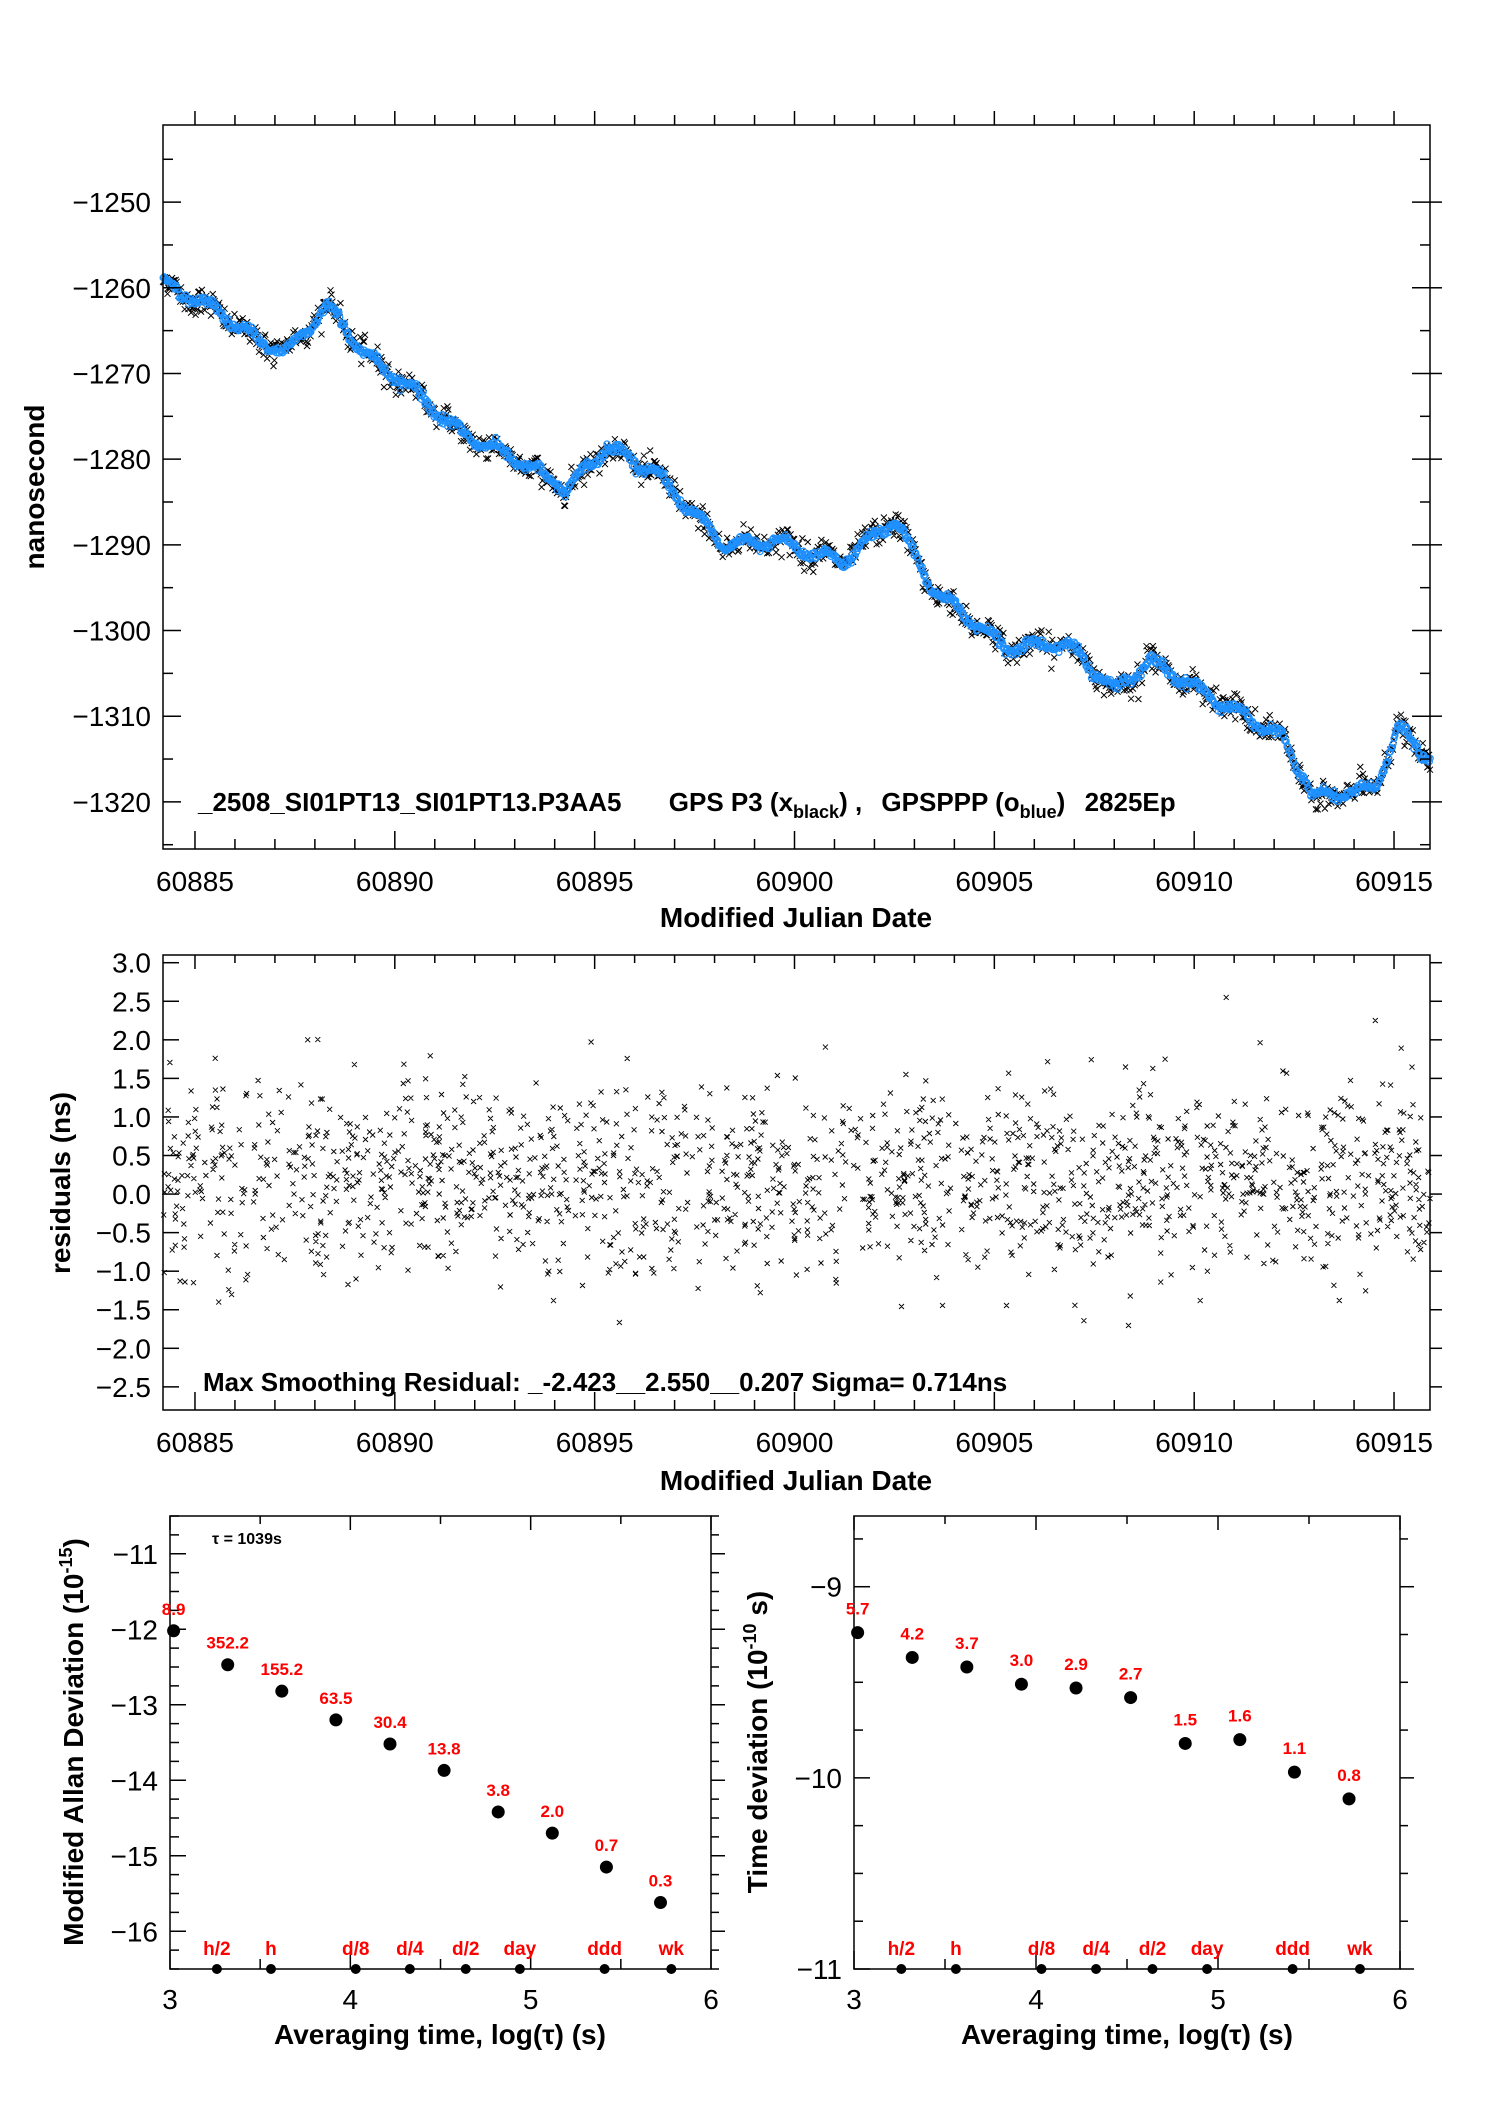 Image resolution: width=1488 pixels, height=2105 pixels. I want to click on time-series-ylabel: nanosecond, so click(34, 487).